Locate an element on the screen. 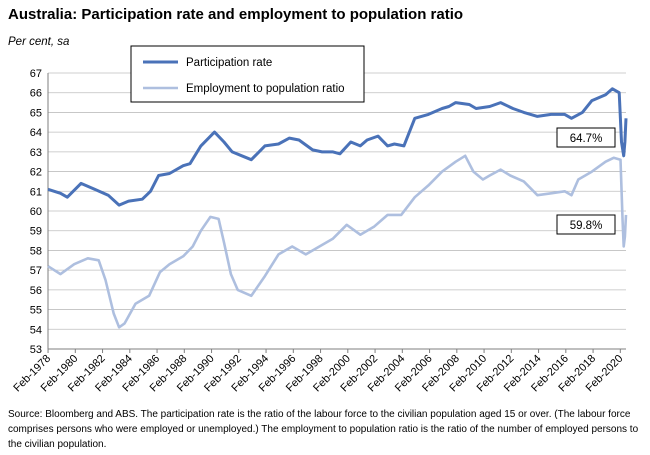  annotation-label-2: 59.8% is located at coordinates (586, 226).